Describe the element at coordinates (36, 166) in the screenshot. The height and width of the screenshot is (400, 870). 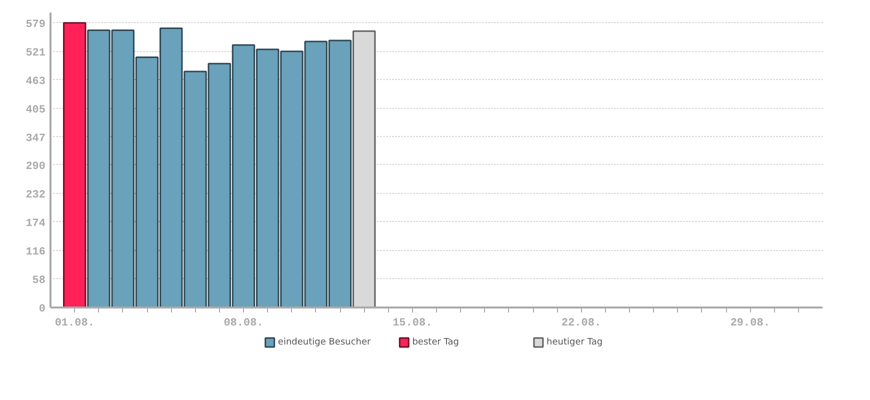
I see `y-tick-label: 290` at that location.